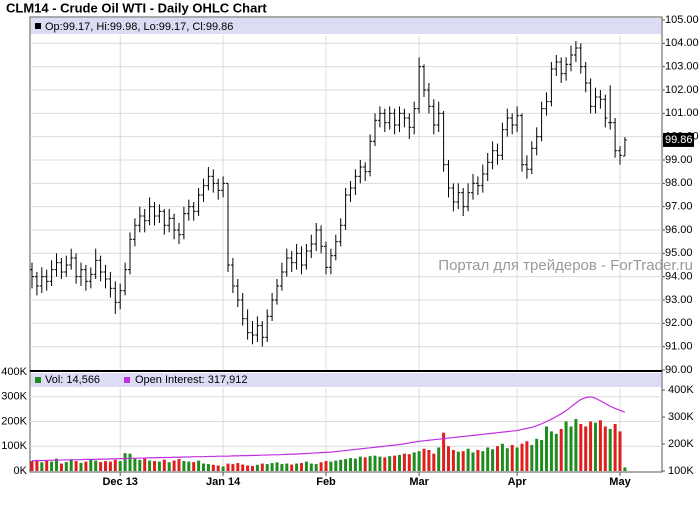 The height and width of the screenshot is (512, 700). What do you see at coordinates (136, 7) in the screenshot?
I see `chart-title: CLM14 - Crude Oil WTI - Daily OHLC Chart` at bounding box center [136, 7].